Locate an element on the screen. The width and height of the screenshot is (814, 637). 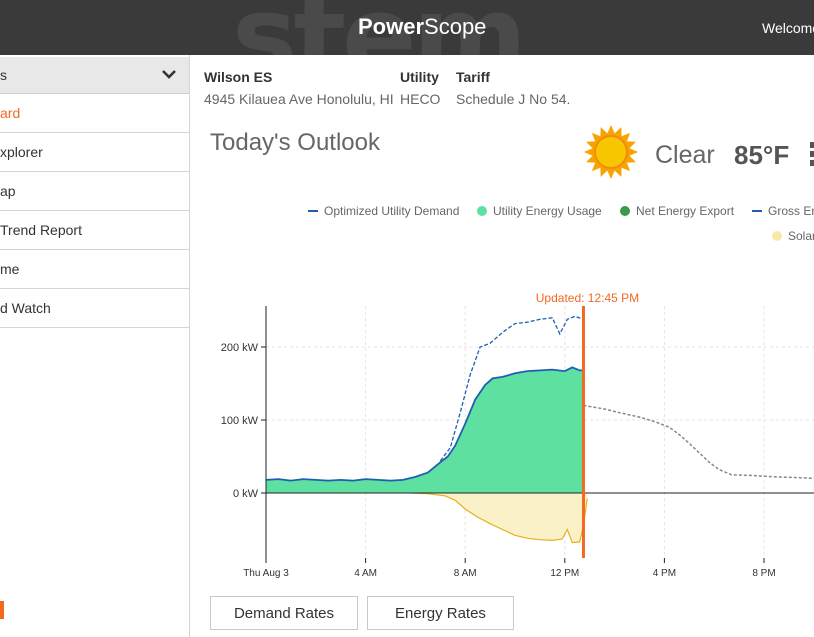
sidebar-item-map: ap is located at coordinates (94, 191).